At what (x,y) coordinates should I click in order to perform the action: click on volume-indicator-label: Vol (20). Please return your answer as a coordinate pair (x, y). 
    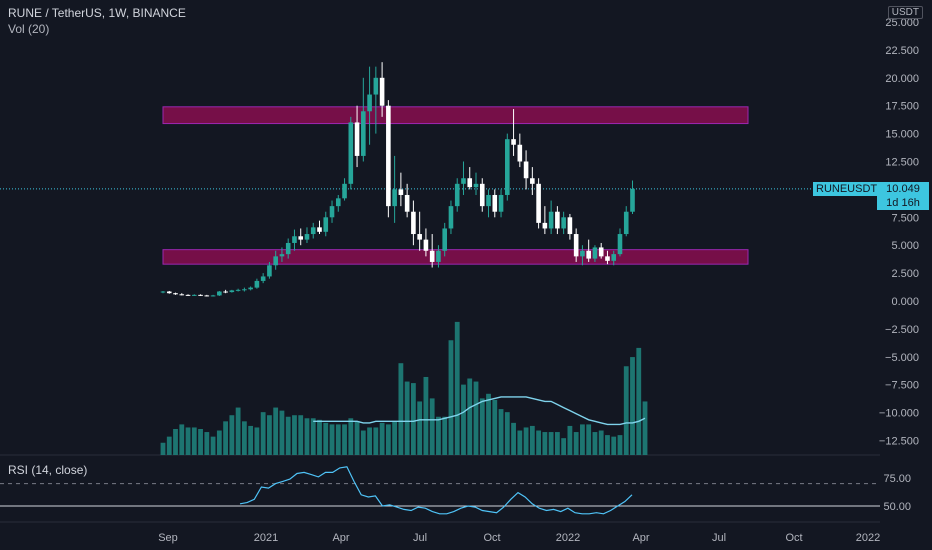
    Looking at the image, I should click on (29, 29).